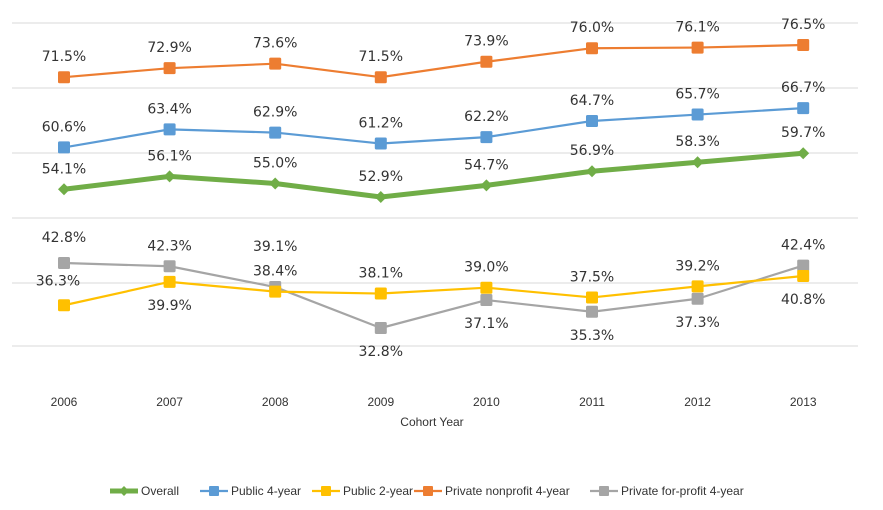 The height and width of the screenshot is (510, 883). What do you see at coordinates (169, 402) in the screenshot?
I see `x-tick-label: 2007` at bounding box center [169, 402].